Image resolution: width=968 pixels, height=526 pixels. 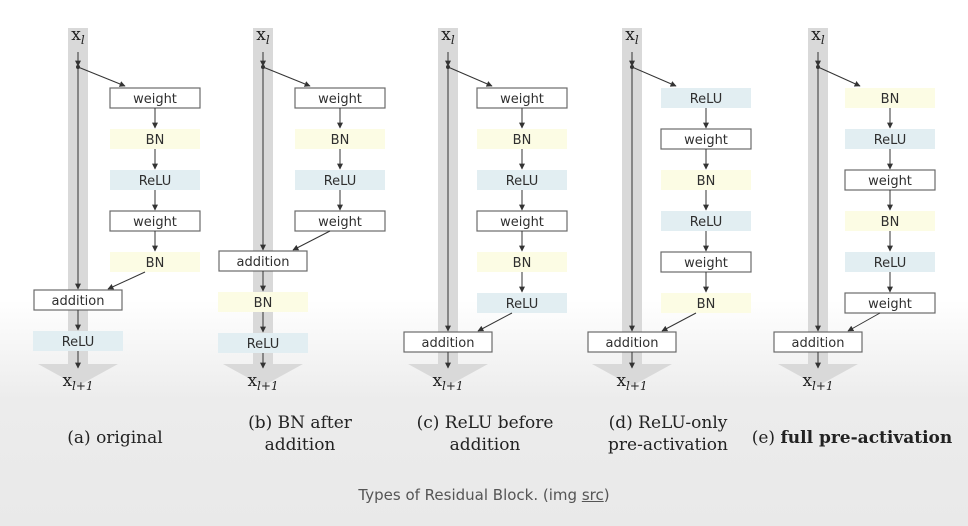 I want to click on branch-entry-arrow-d, so click(x=654, y=76).